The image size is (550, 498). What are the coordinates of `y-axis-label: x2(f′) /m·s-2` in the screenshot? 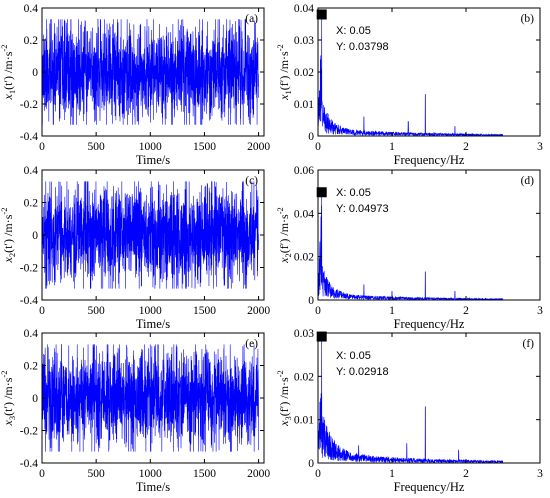 It's located at (284, 235).